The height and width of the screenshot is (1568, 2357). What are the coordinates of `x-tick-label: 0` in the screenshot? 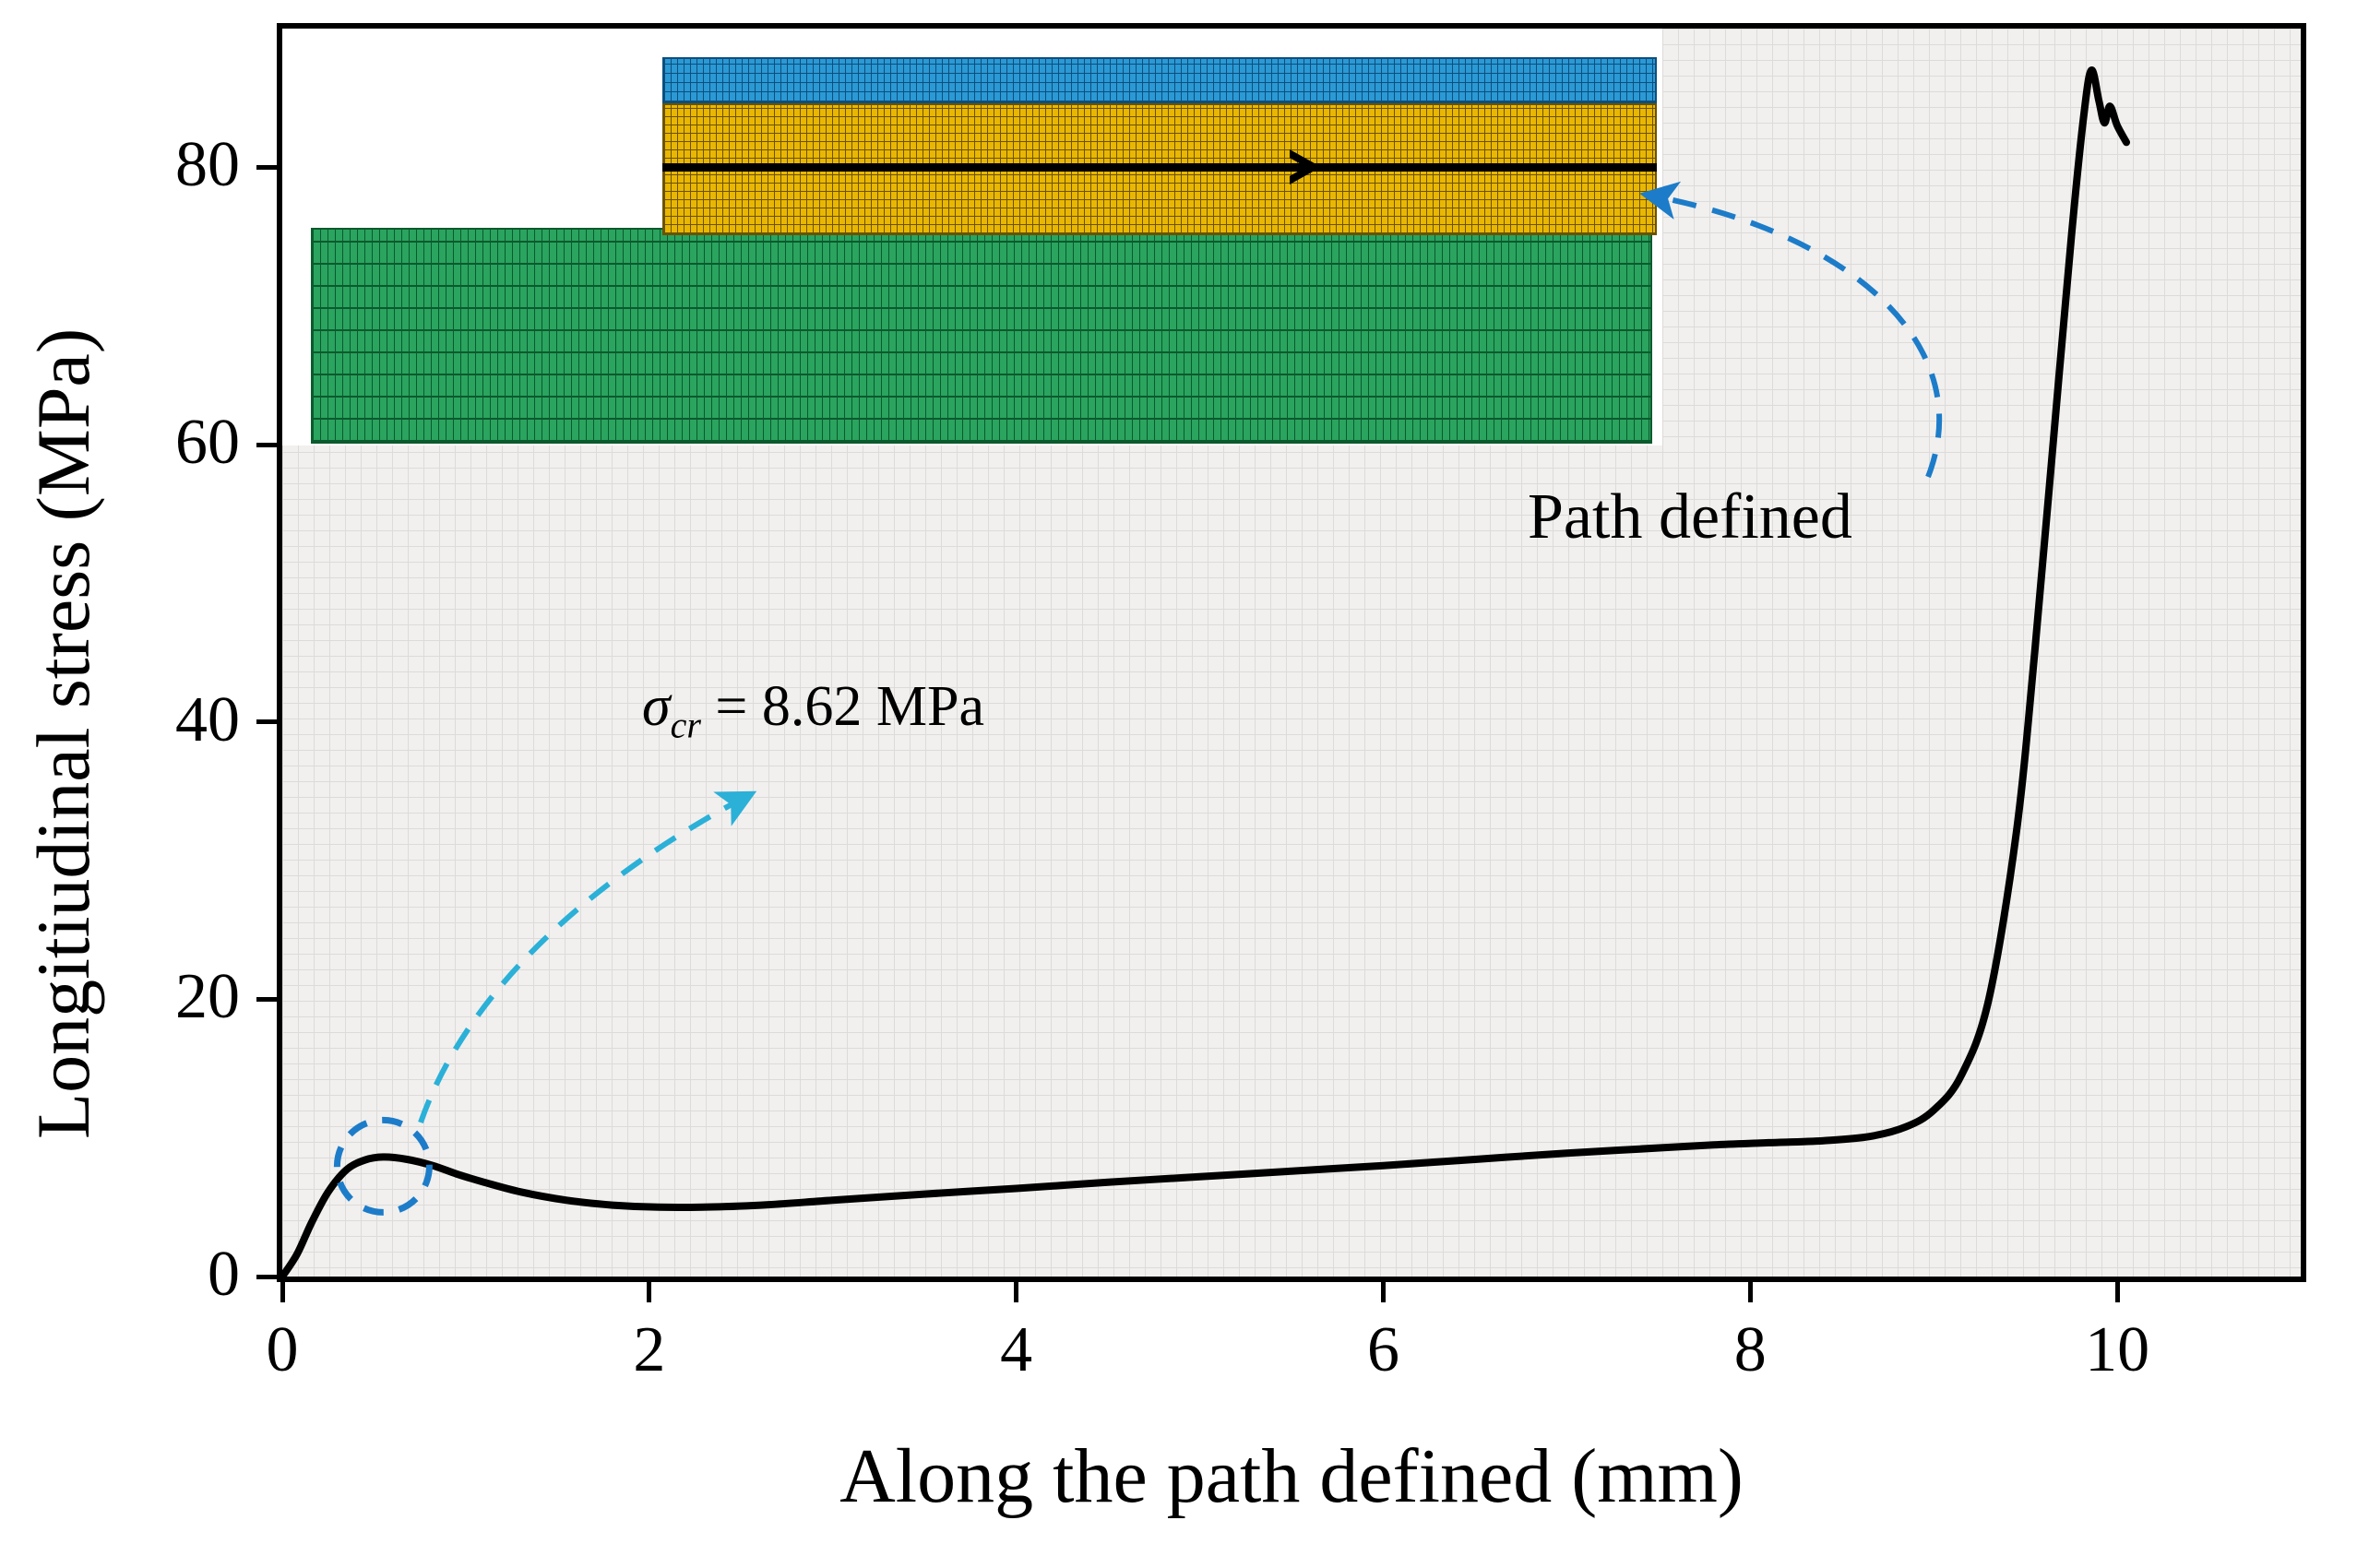 It's located at (282, 1349).